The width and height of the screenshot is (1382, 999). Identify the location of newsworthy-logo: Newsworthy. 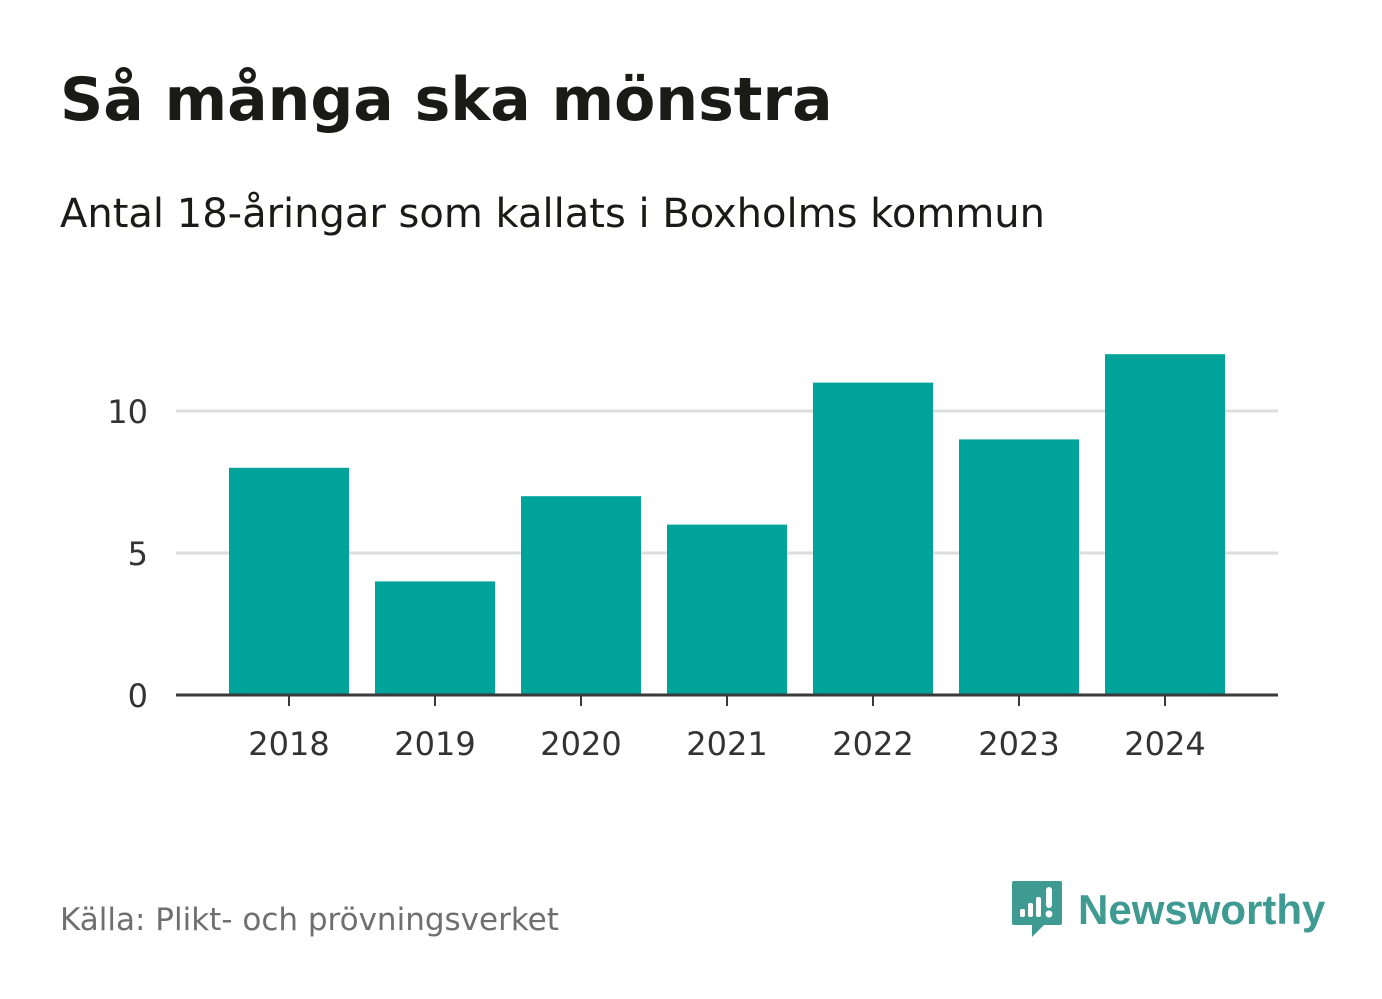
(1167, 910).